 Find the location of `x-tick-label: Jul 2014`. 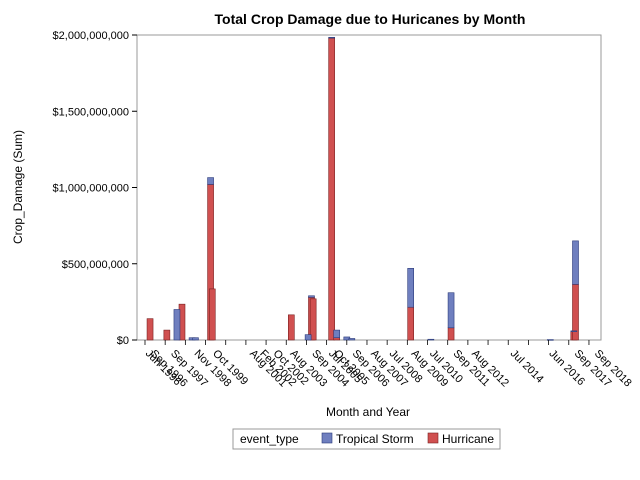

x-tick-label: Jul 2014 is located at coordinates (527, 367).